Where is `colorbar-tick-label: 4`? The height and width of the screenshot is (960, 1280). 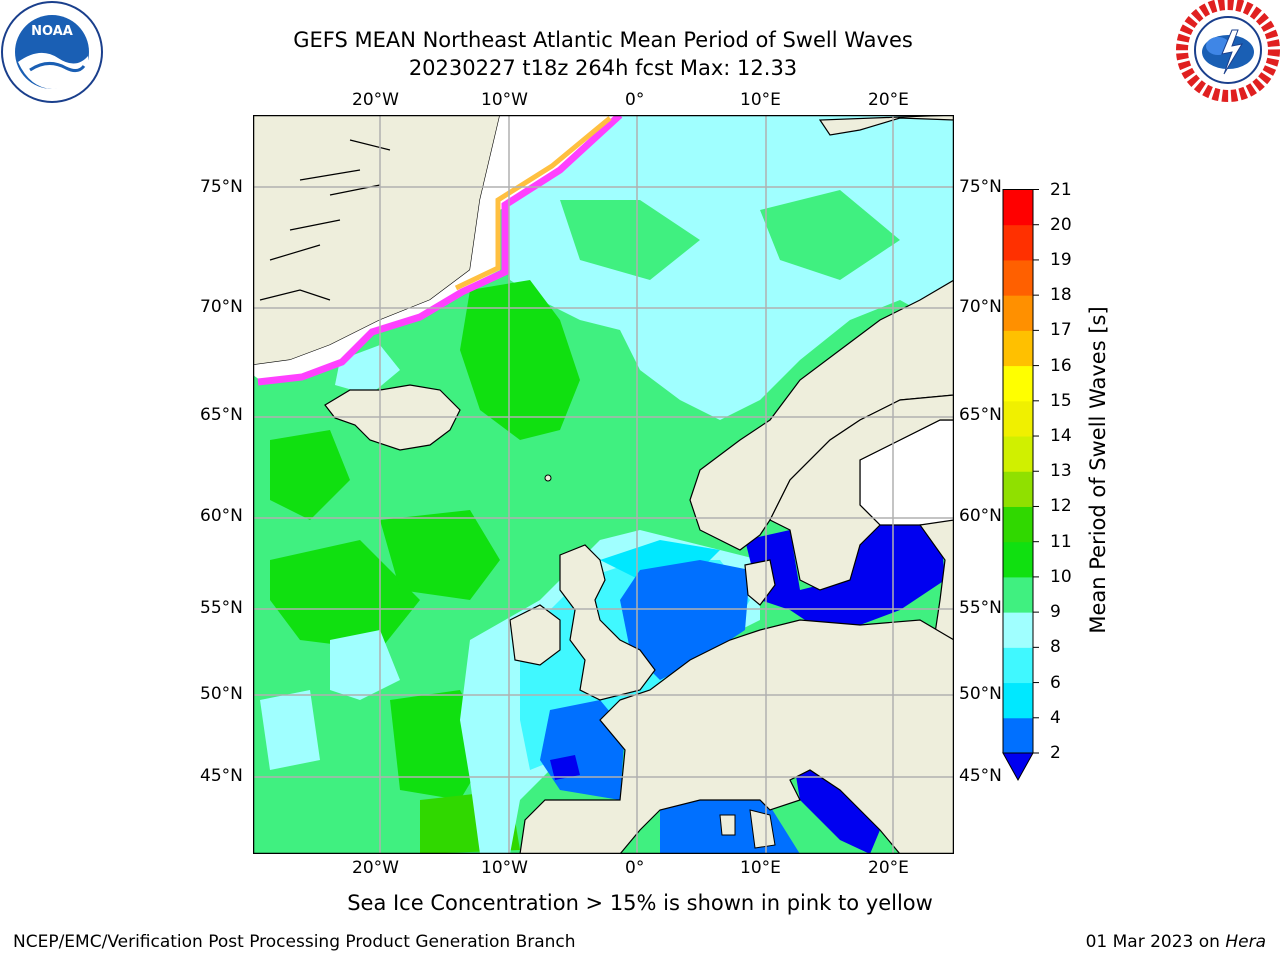 colorbar-tick-label: 4 is located at coordinates (1055, 717).